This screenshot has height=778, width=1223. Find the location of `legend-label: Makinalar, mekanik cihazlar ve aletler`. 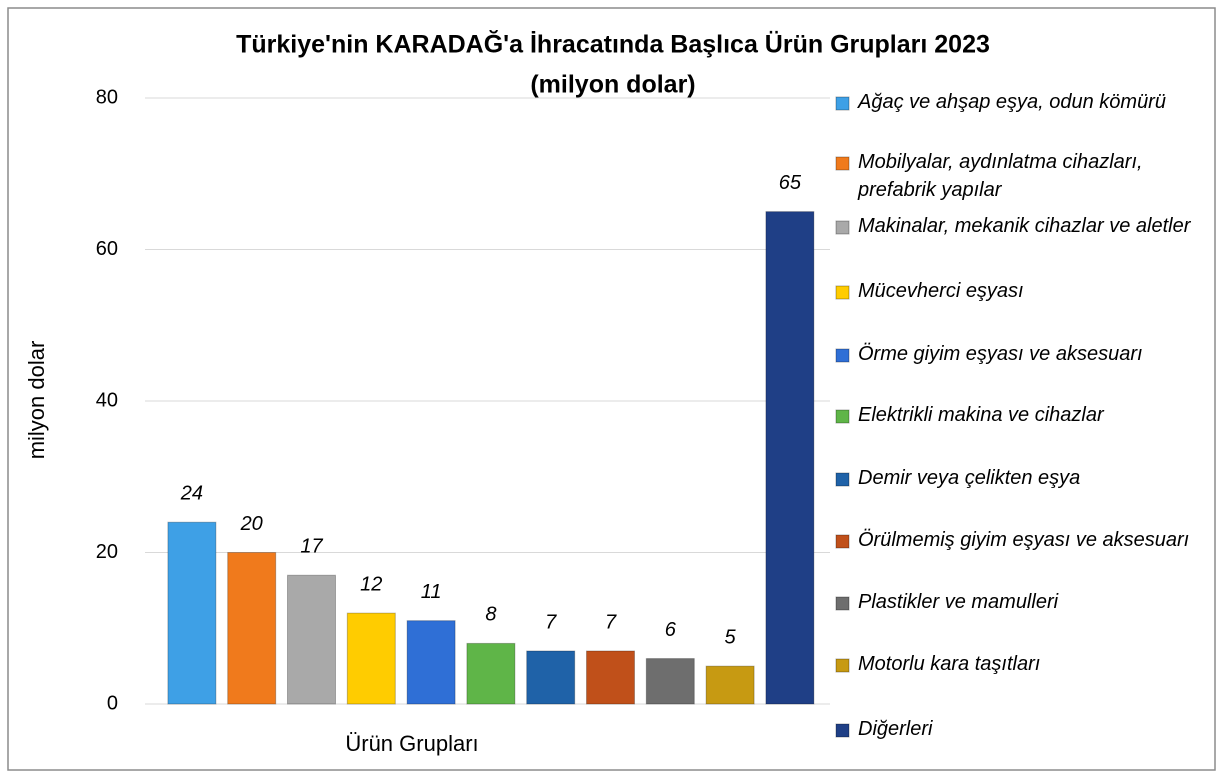

legend-label: Makinalar, mekanik cihazlar ve aletler is located at coordinates (1025, 226).